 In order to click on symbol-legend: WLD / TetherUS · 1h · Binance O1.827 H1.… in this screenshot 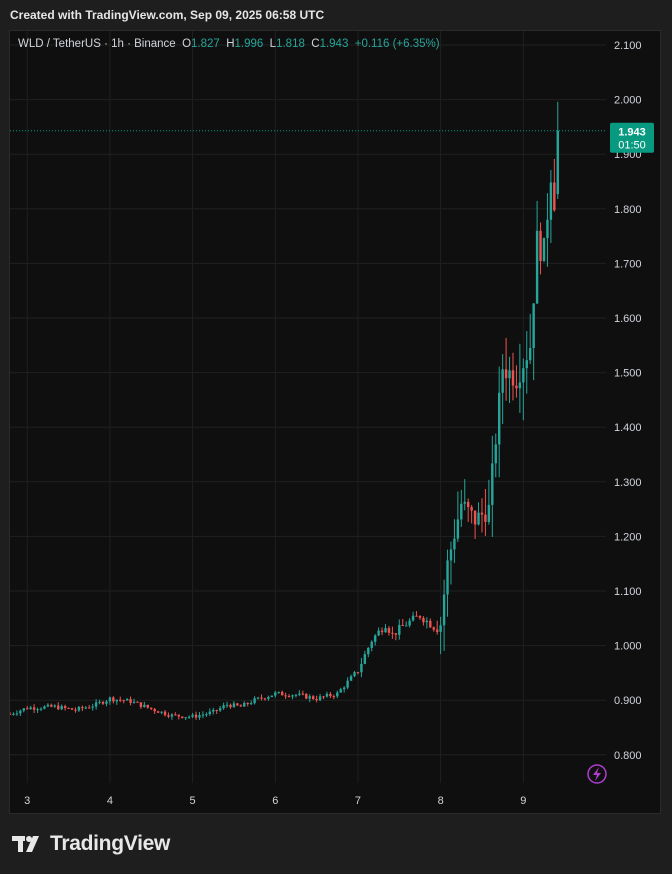, I will do `click(229, 44)`.